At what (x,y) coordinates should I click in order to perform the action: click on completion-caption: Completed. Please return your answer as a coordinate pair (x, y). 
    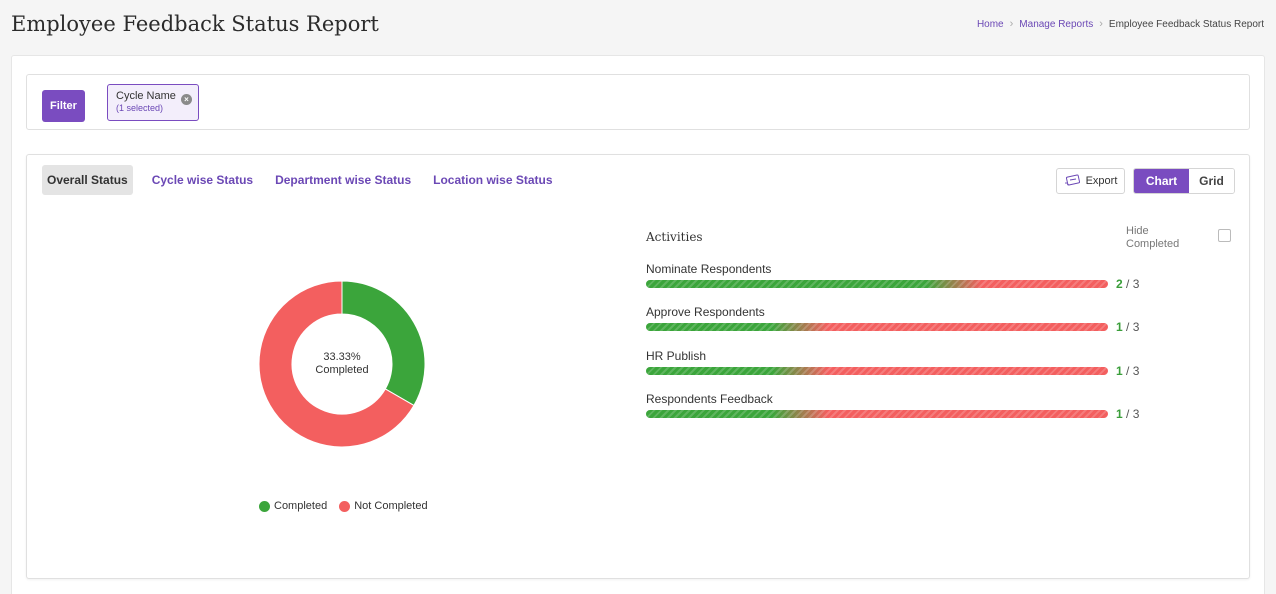
    Looking at the image, I should click on (342, 370).